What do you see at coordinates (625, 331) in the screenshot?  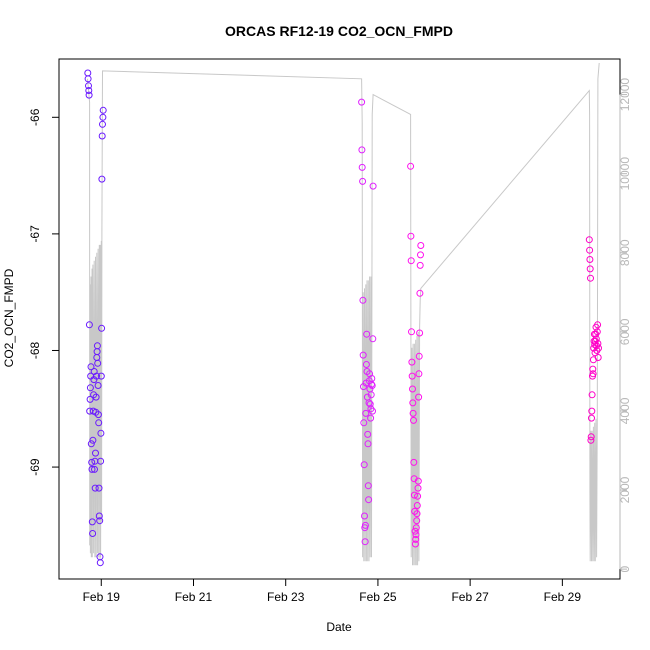 I see `right-y-tick-label: 6000` at bounding box center [625, 331].